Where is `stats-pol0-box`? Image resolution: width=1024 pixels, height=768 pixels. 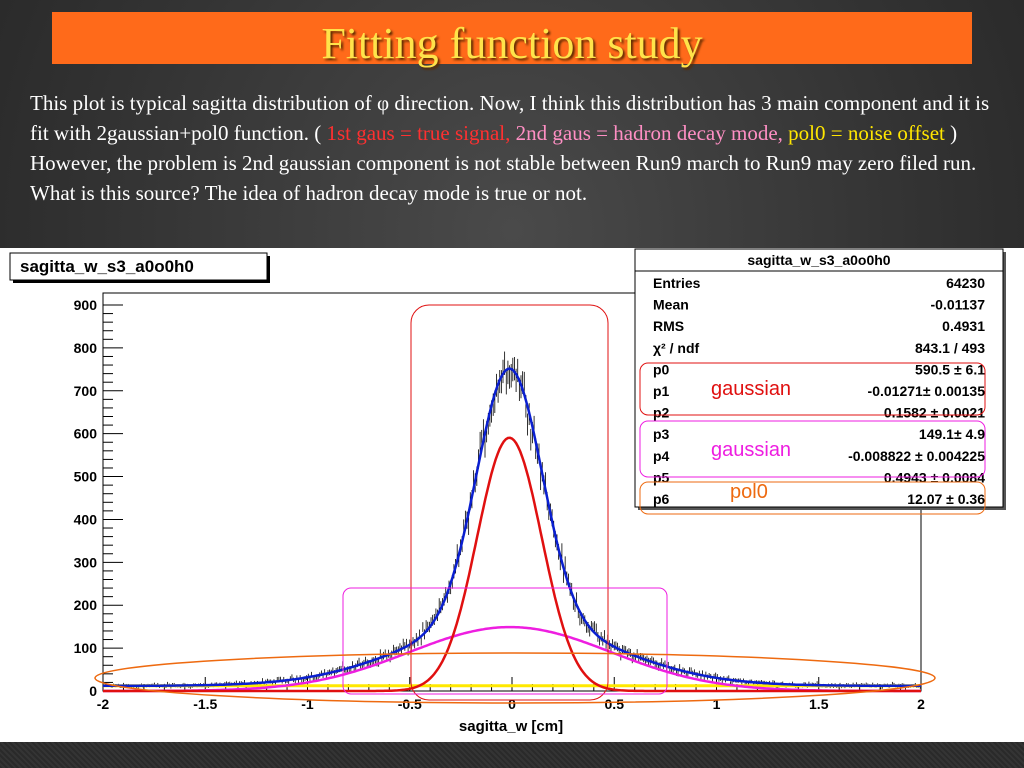
stats-pol0-box is located at coordinates (812, 498).